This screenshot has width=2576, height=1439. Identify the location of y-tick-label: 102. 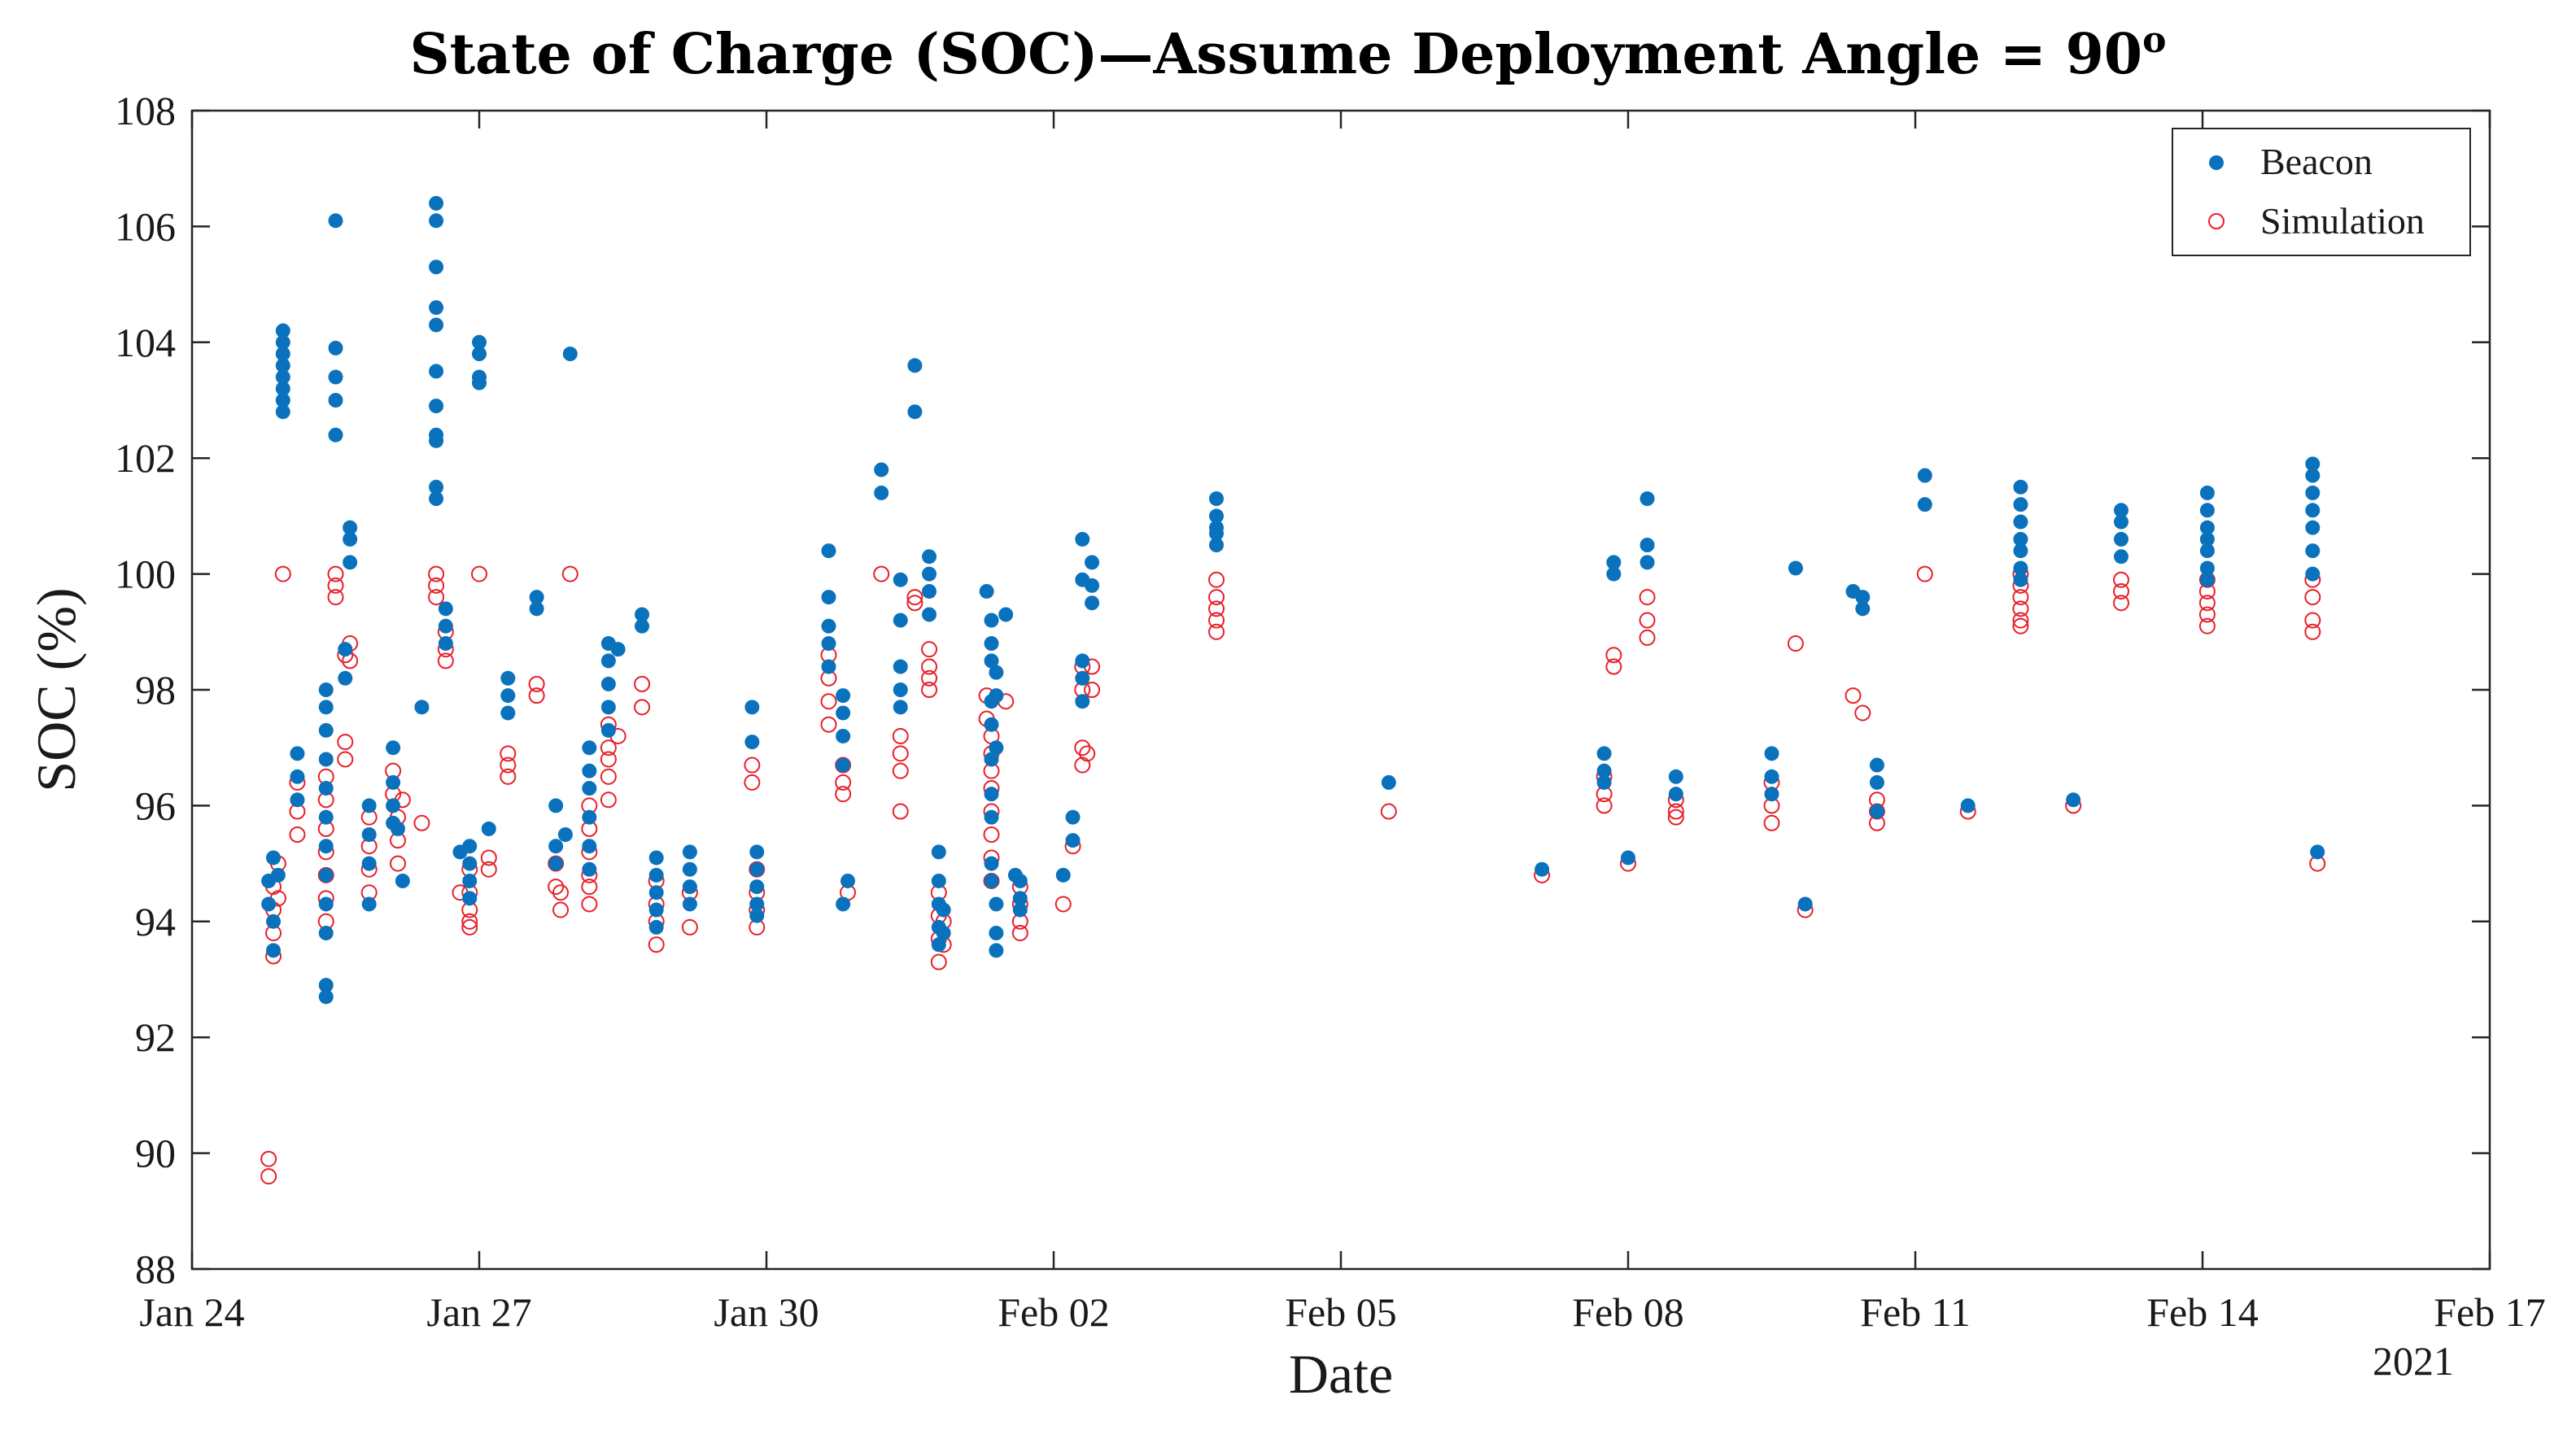
(145, 458).